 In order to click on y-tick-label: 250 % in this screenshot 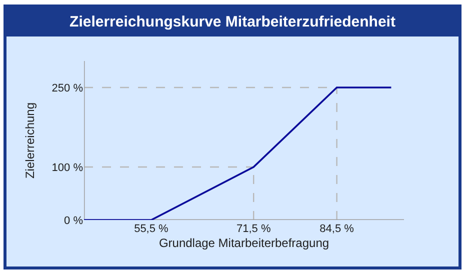, I will do `click(68, 88)`.